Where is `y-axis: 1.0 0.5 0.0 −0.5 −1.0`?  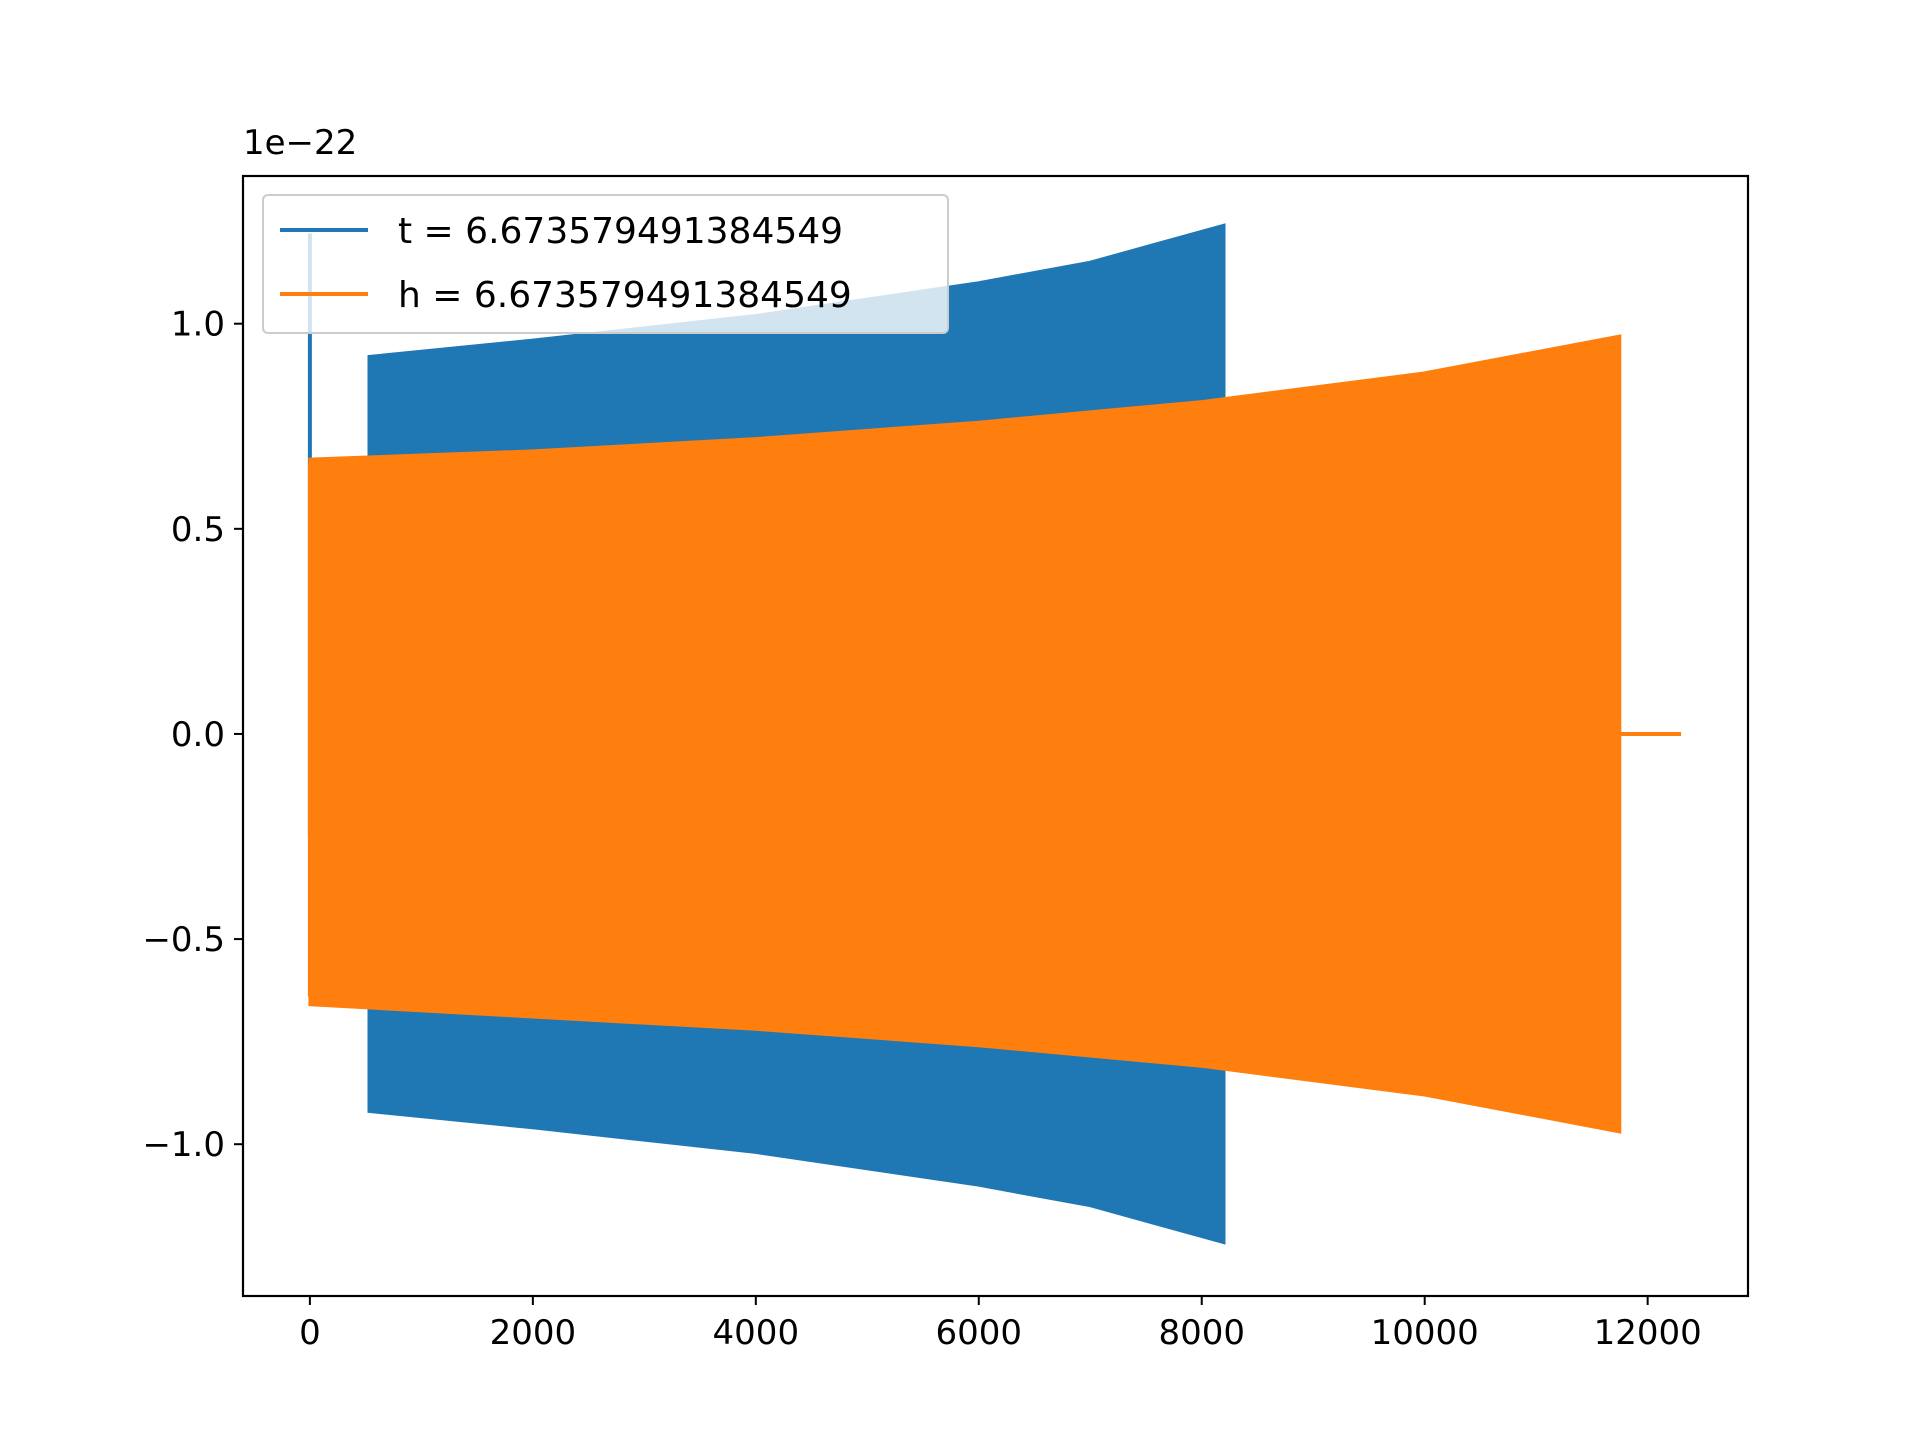 y-axis: 1.0 0.5 0.0 −0.5 −1.0 is located at coordinates (192, 735).